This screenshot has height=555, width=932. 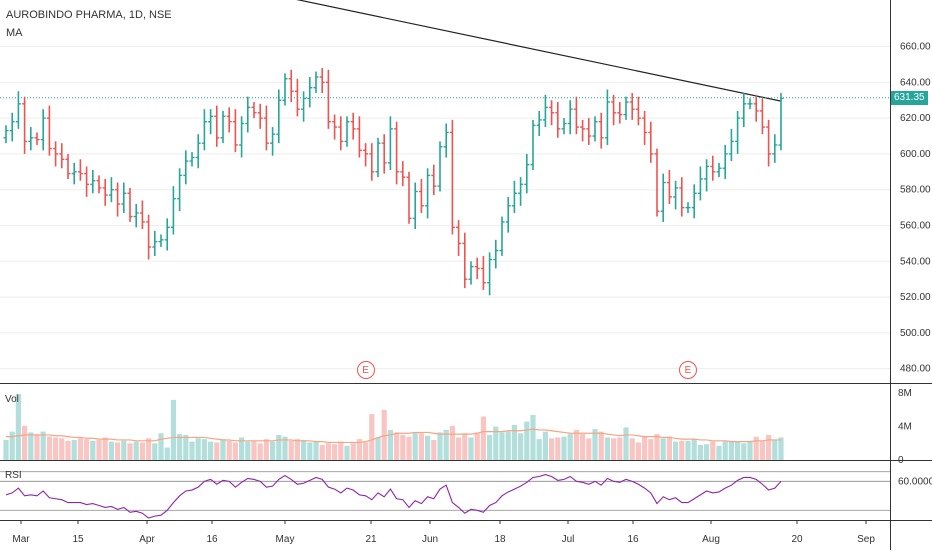 What do you see at coordinates (393, 496) in the screenshot?
I see `rsi-line` at bounding box center [393, 496].